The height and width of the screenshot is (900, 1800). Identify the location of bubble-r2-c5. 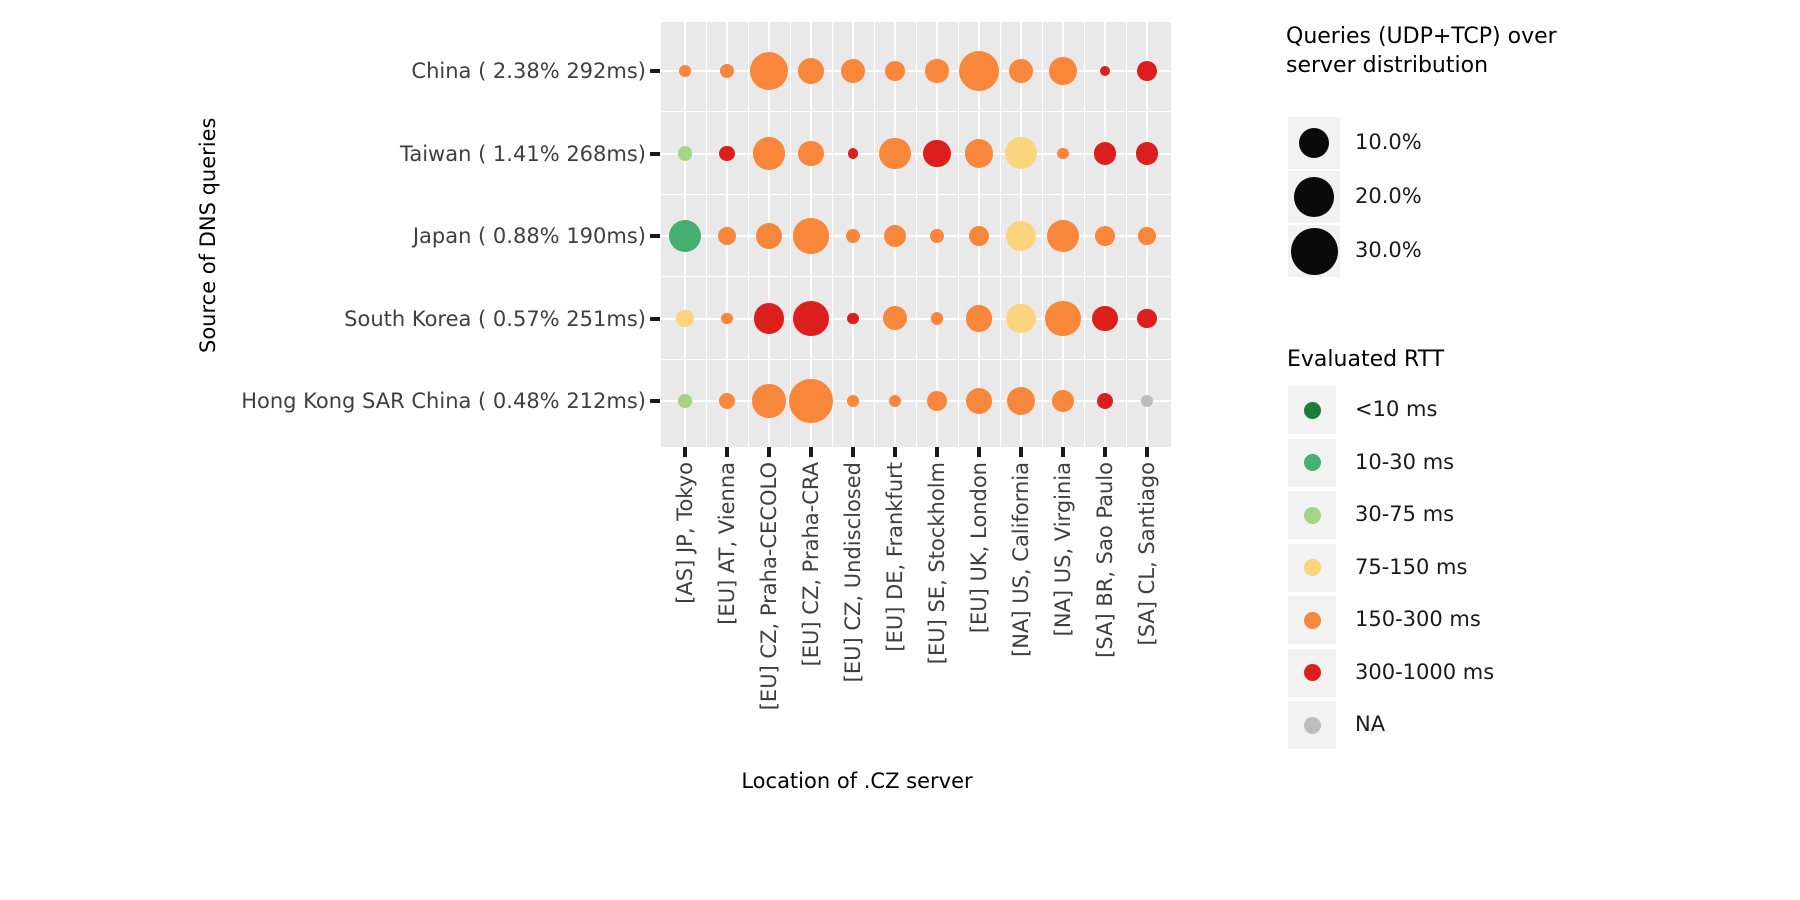
(895, 236).